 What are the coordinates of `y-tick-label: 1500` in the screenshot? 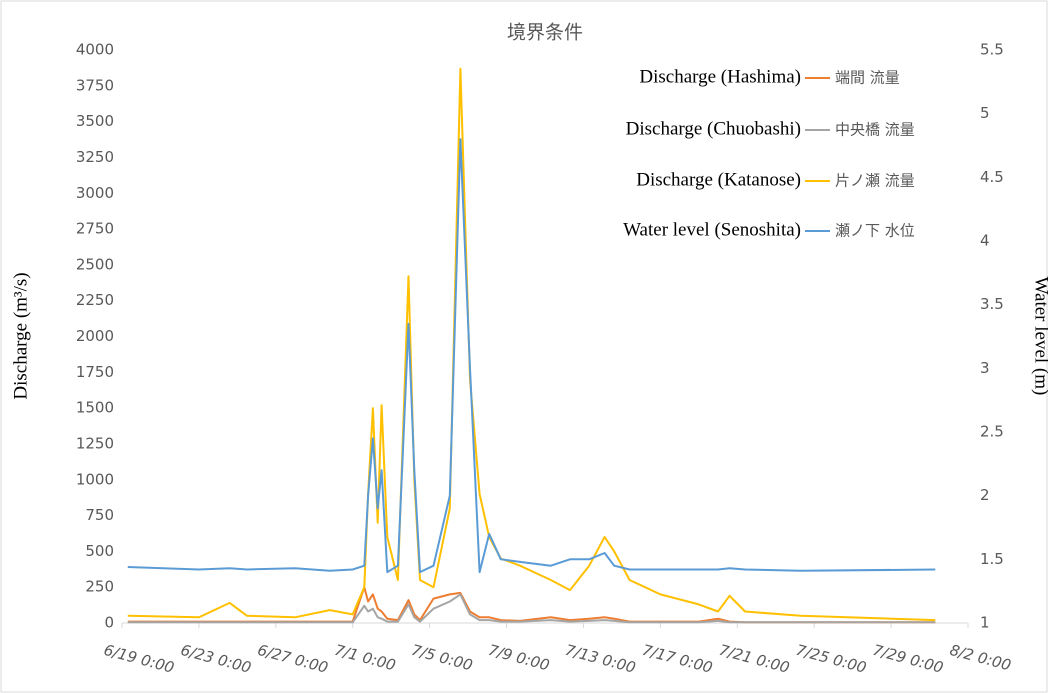 It's located at (95, 408).